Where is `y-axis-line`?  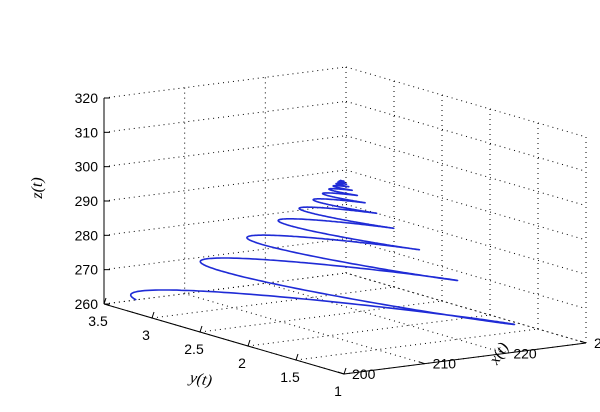 y-axis-line is located at coordinates (224, 339).